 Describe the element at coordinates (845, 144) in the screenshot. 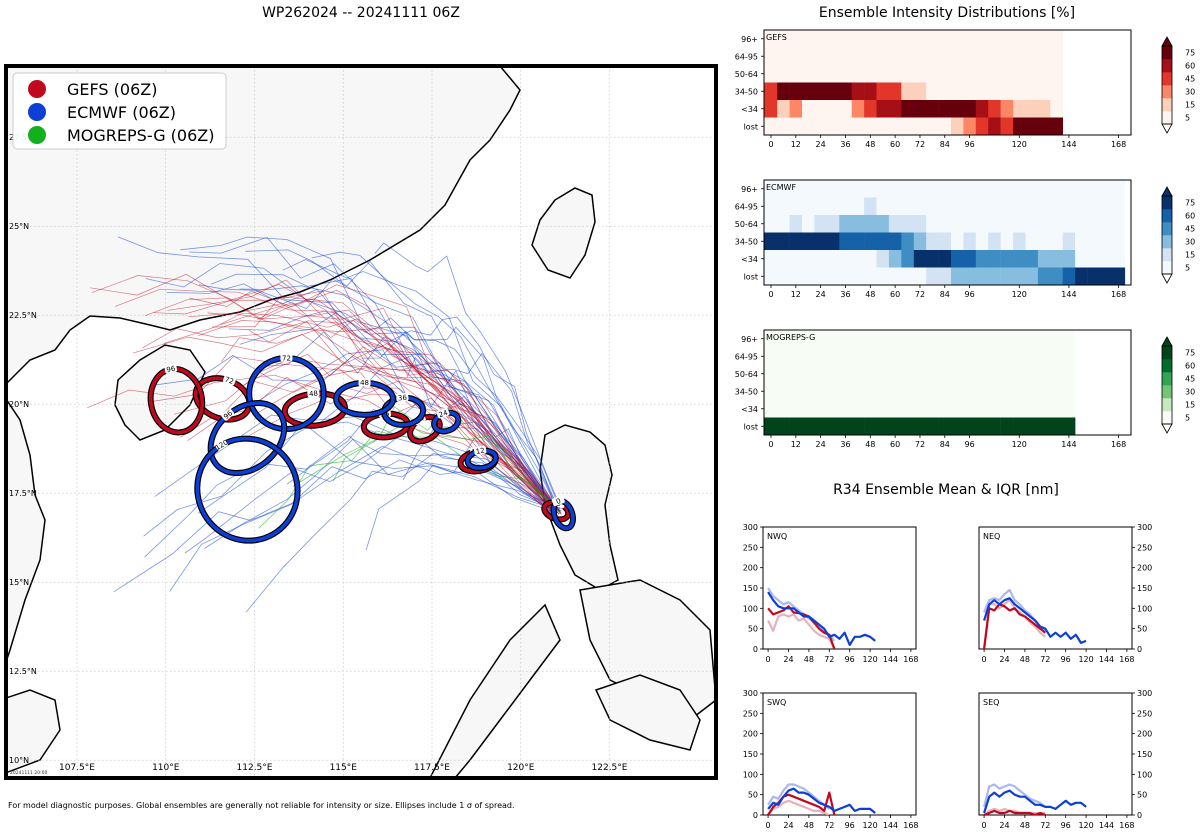

I see `heatmap-x-label: 36` at that location.